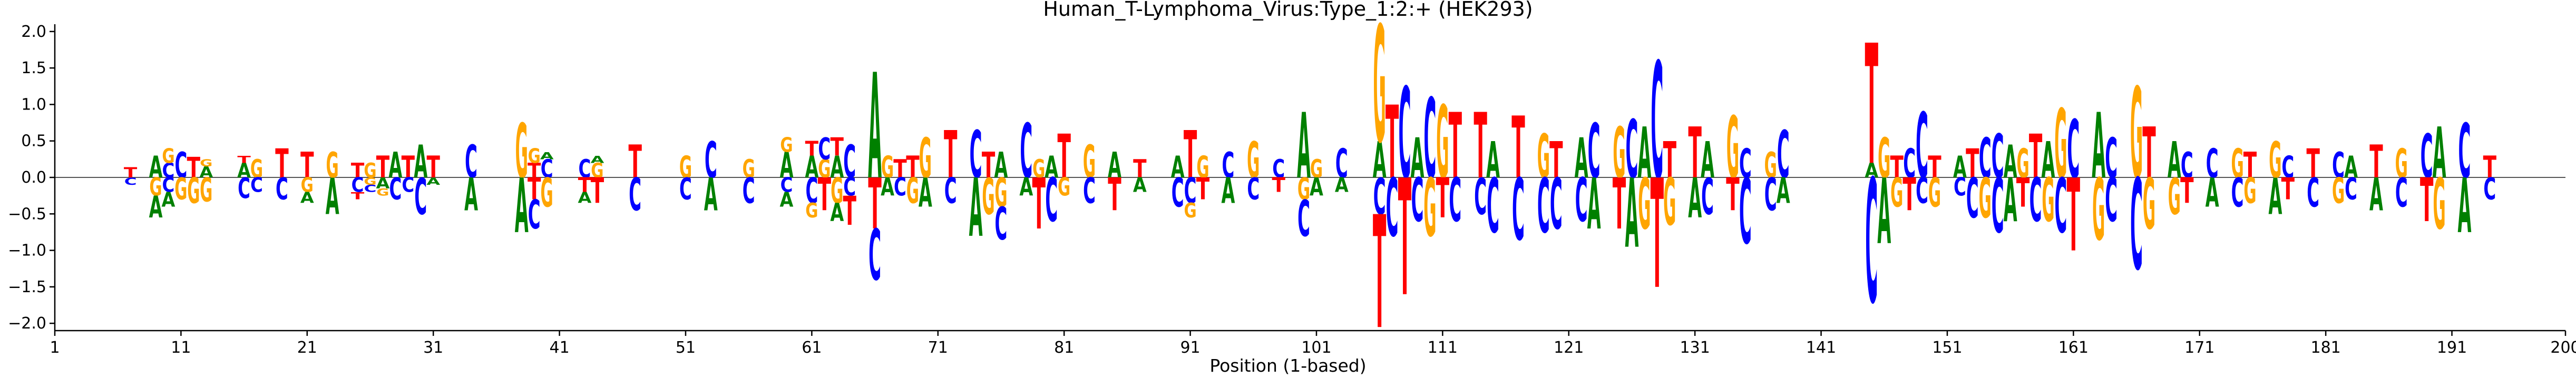 Image resolution: width=2576 pixels, height=378 pixels. I want to click on x-tick-label: 61, so click(812, 348).